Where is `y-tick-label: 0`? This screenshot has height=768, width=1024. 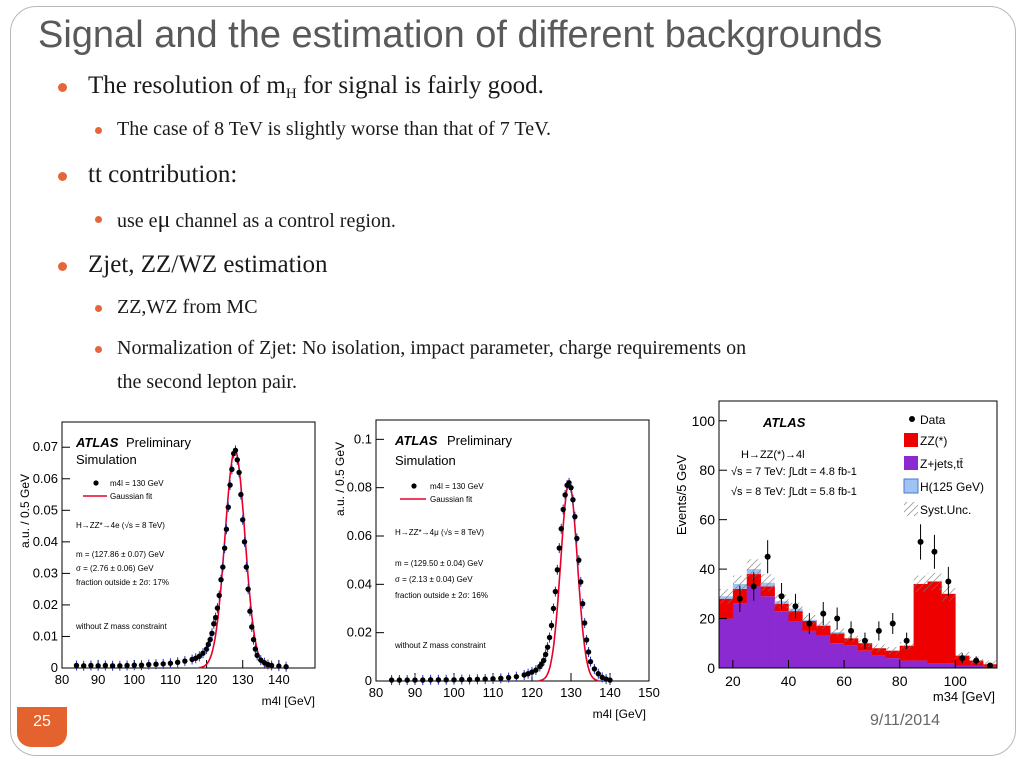
y-tick-label: 0 is located at coordinates (711, 668).